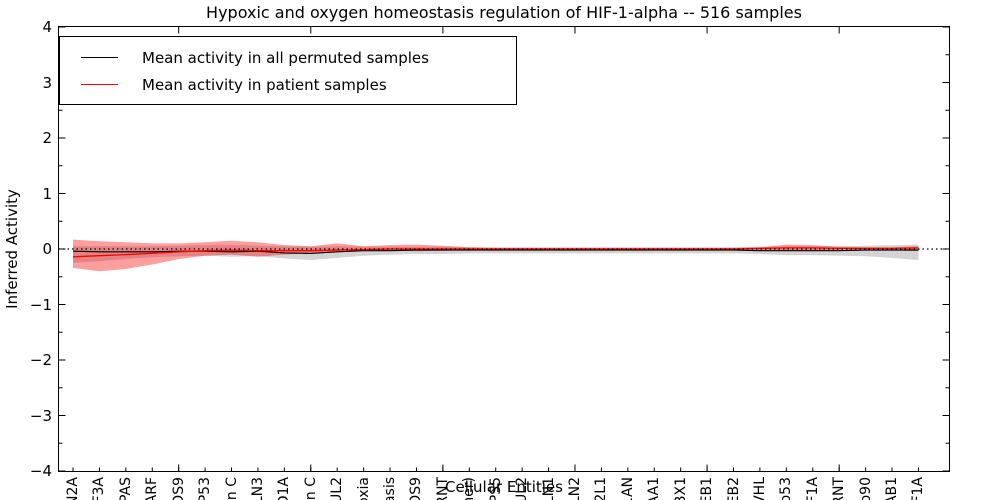 This screenshot has width=1000, height=500. I want to click on x-tick-label: CUL2, so click(522, 488).